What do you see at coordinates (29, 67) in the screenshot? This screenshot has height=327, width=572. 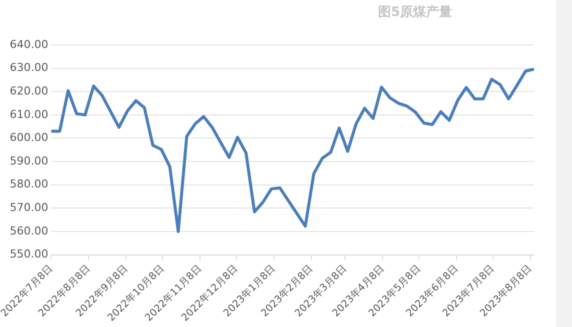 I see `y-tick-label: 630.00` at bounding box center [29, 67].